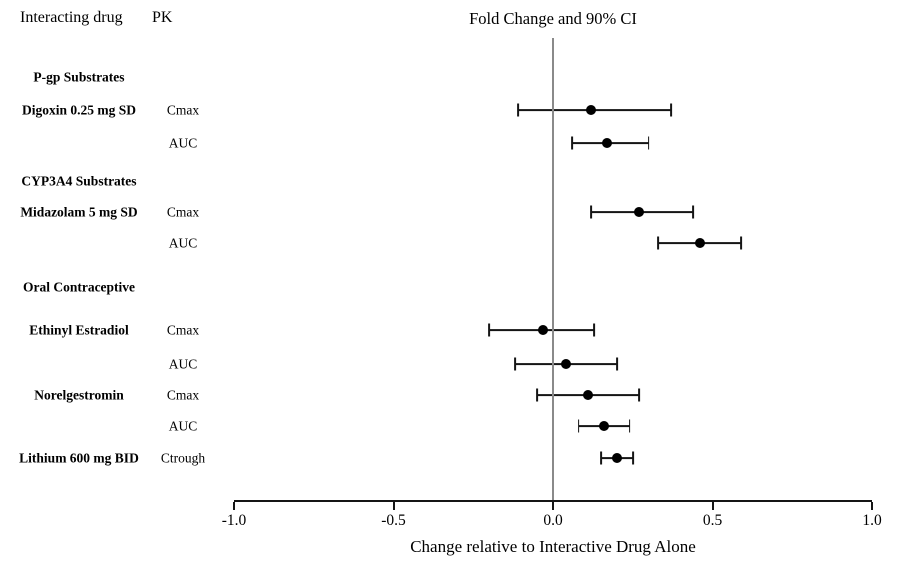 The height and width of the screenshot is (571, 897). What do you see at coordinates (71, 17) in the screenshot?
I see `column-header-interacting-drug: Interacting drug` at bounding box center [71, 17].